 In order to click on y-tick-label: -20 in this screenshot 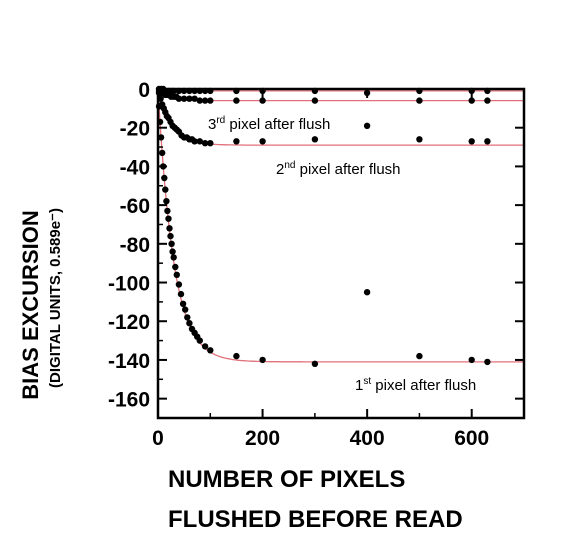, I will do `click(135, 129)`.